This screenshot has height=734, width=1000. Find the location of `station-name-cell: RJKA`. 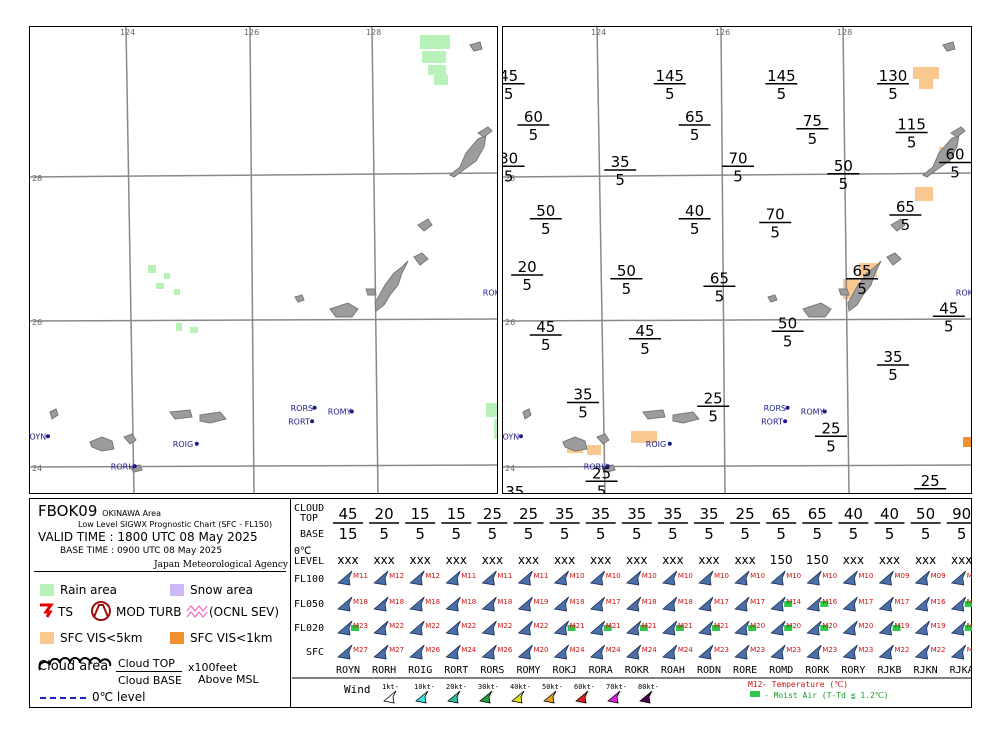

station-name-cell: RJKA is located at coordinates (961, 670).